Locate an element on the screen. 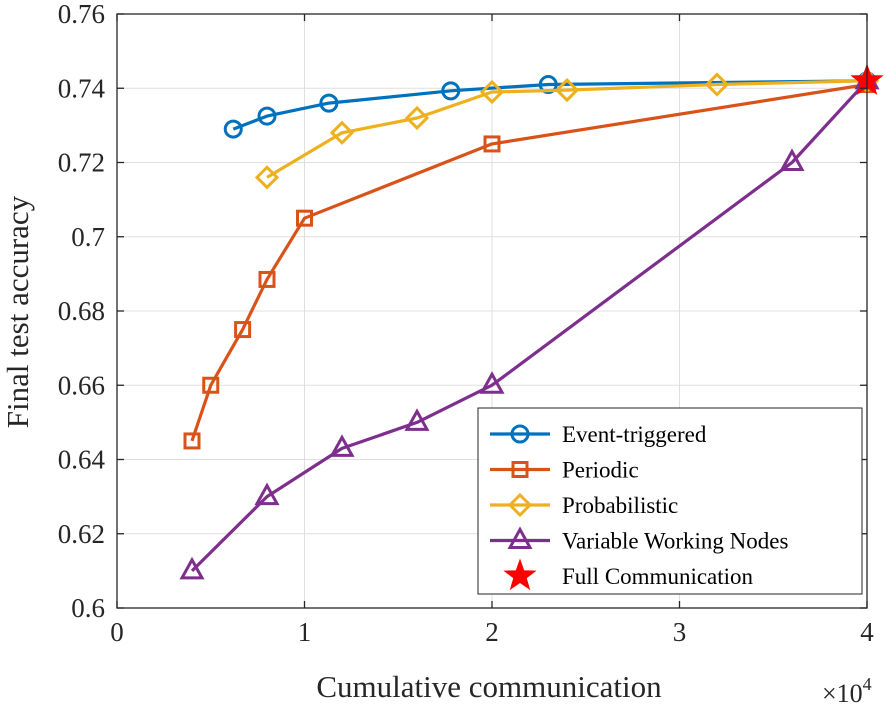  y-tick-label: 0.76 is located at coordinates (81, 14).